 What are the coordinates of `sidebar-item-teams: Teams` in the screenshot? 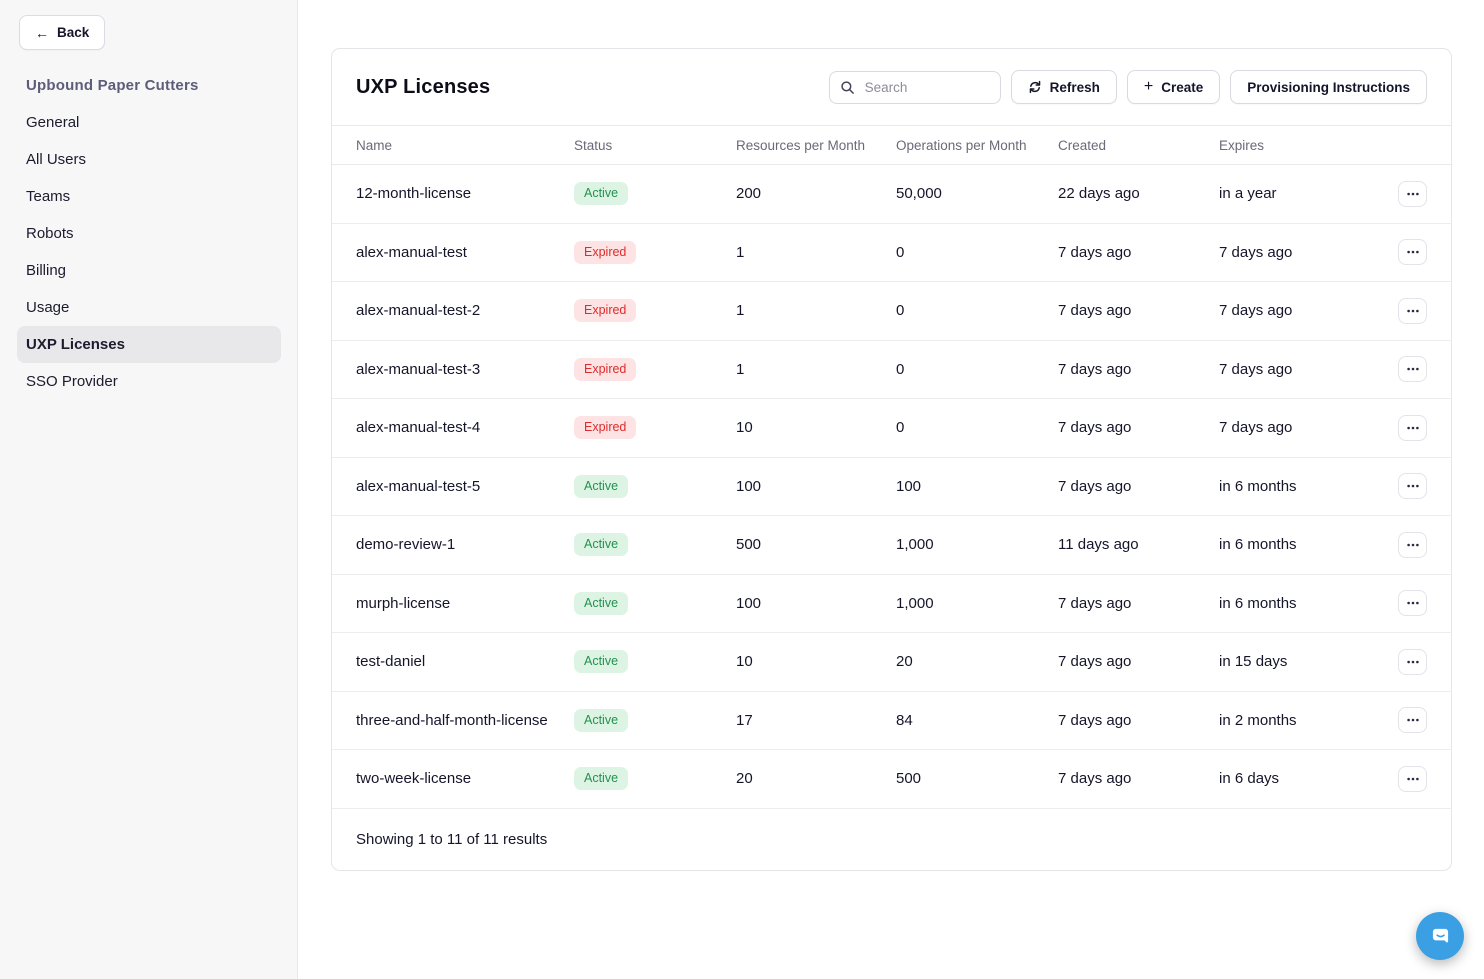 It's located at (48, 196).